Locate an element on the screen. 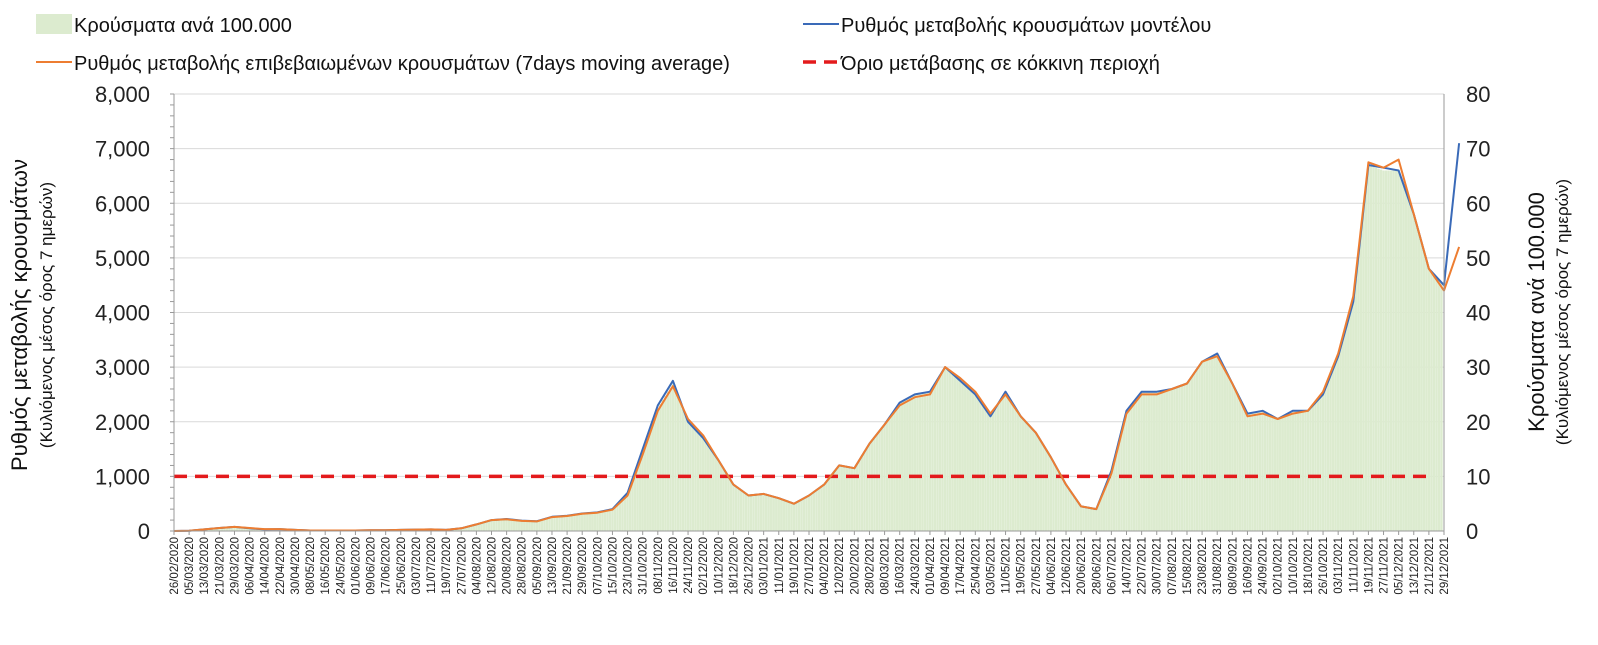 This screenshot has height=645, width=1598. x-tick-label: 07/10/2020 is located at coordinates (598, 566).